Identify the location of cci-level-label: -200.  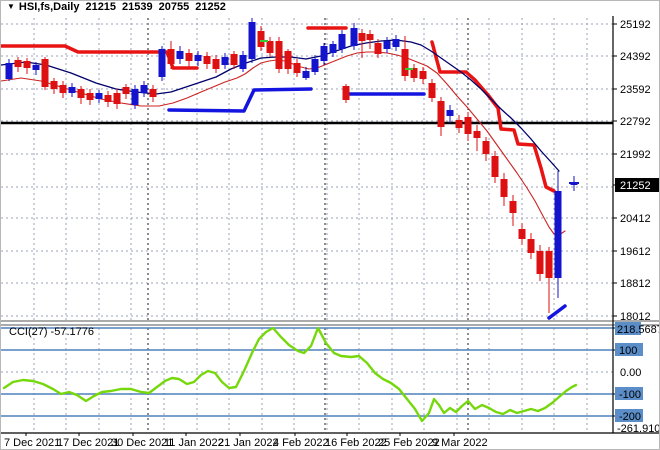
(630, 417).